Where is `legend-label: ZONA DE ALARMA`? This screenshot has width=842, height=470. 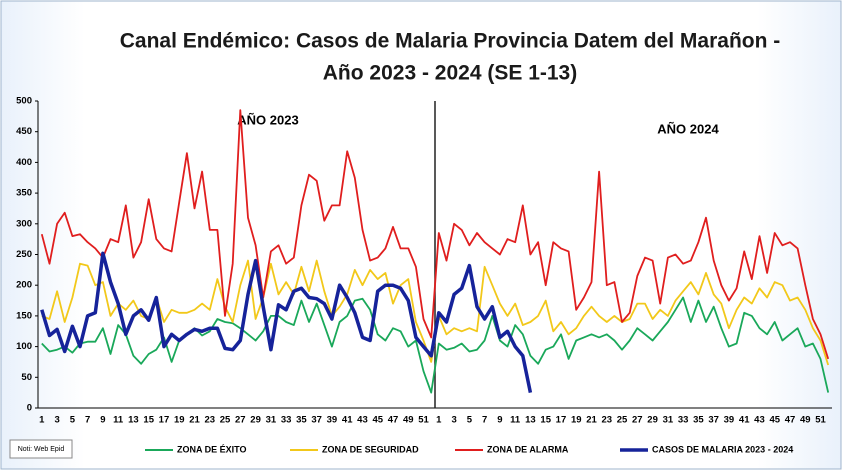 legend-label: ZONA DE ALARMA is located at coordinates (528, 449).